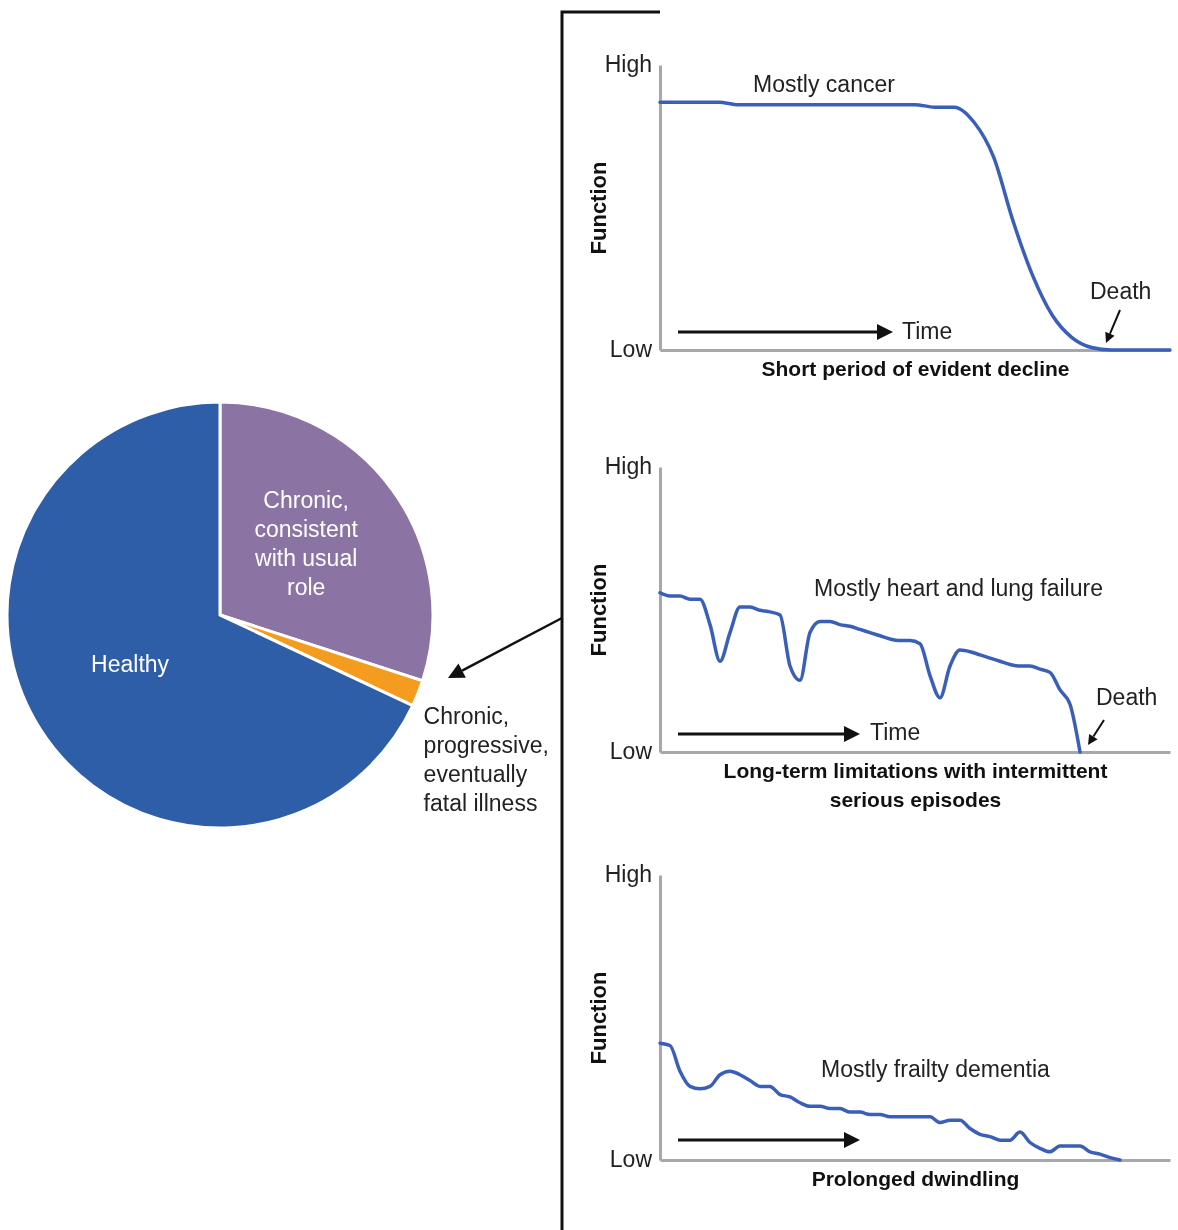  What do you see at coordinates (915, 368) in the screenshot?
I see `x-axis-title: Short period of evident decline` at bounding box center [915, 368].